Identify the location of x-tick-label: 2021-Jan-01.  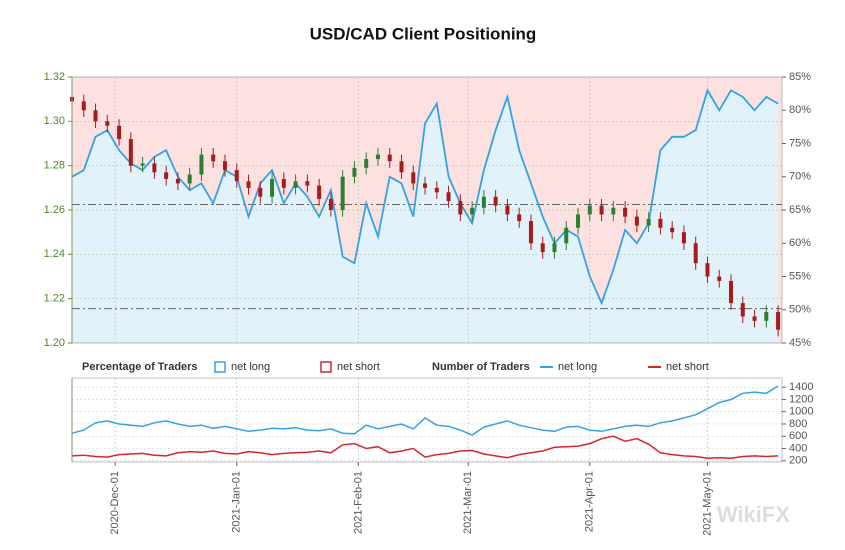
(237, 502).